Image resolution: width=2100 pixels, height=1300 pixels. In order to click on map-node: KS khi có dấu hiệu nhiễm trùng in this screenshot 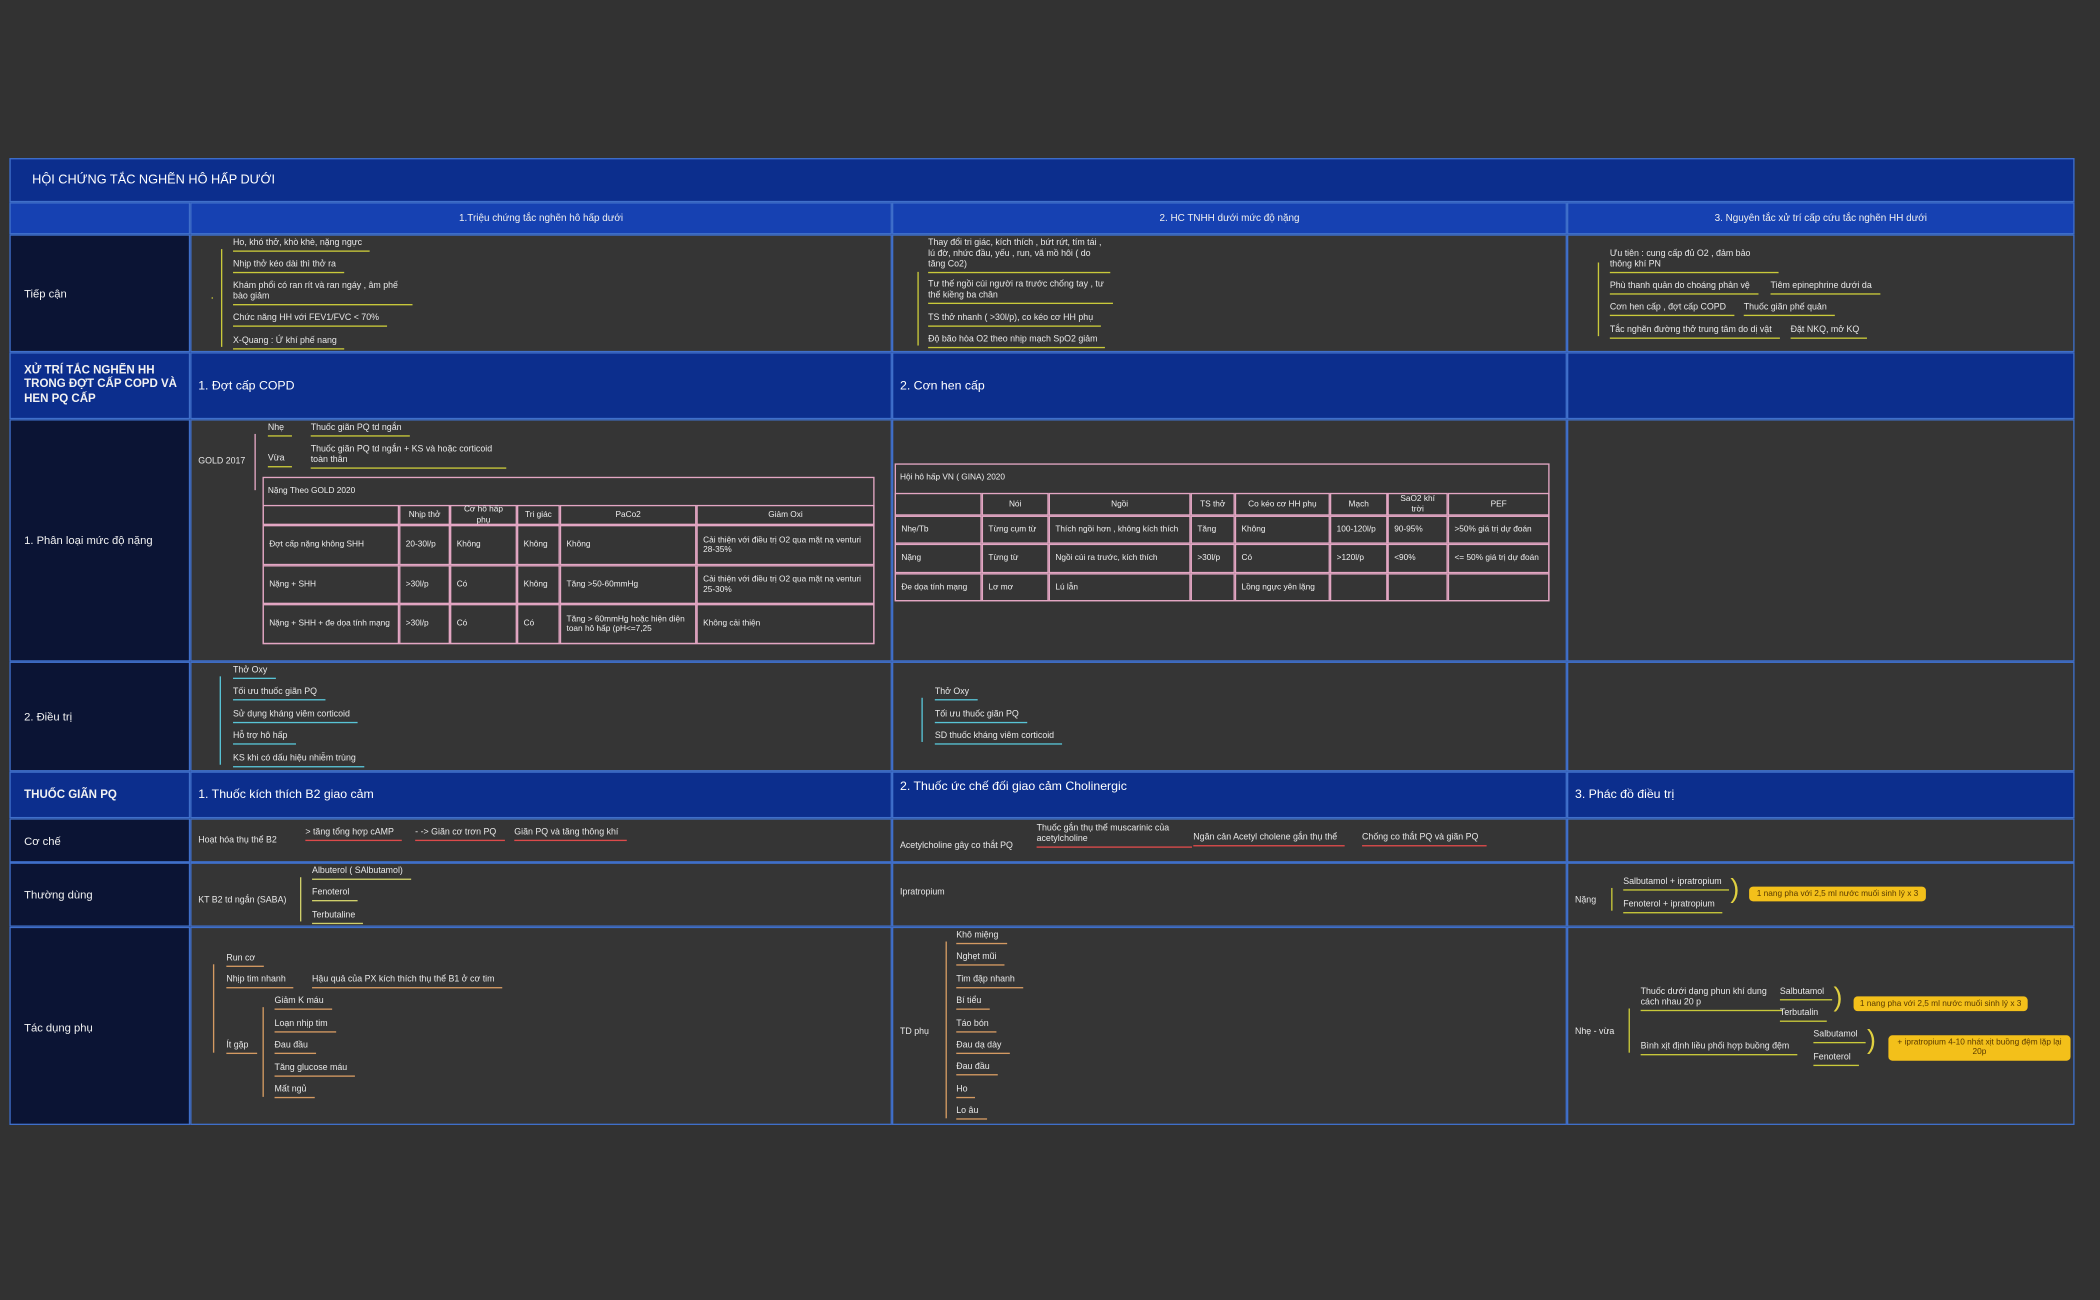, I will do `click(298, 761)`.